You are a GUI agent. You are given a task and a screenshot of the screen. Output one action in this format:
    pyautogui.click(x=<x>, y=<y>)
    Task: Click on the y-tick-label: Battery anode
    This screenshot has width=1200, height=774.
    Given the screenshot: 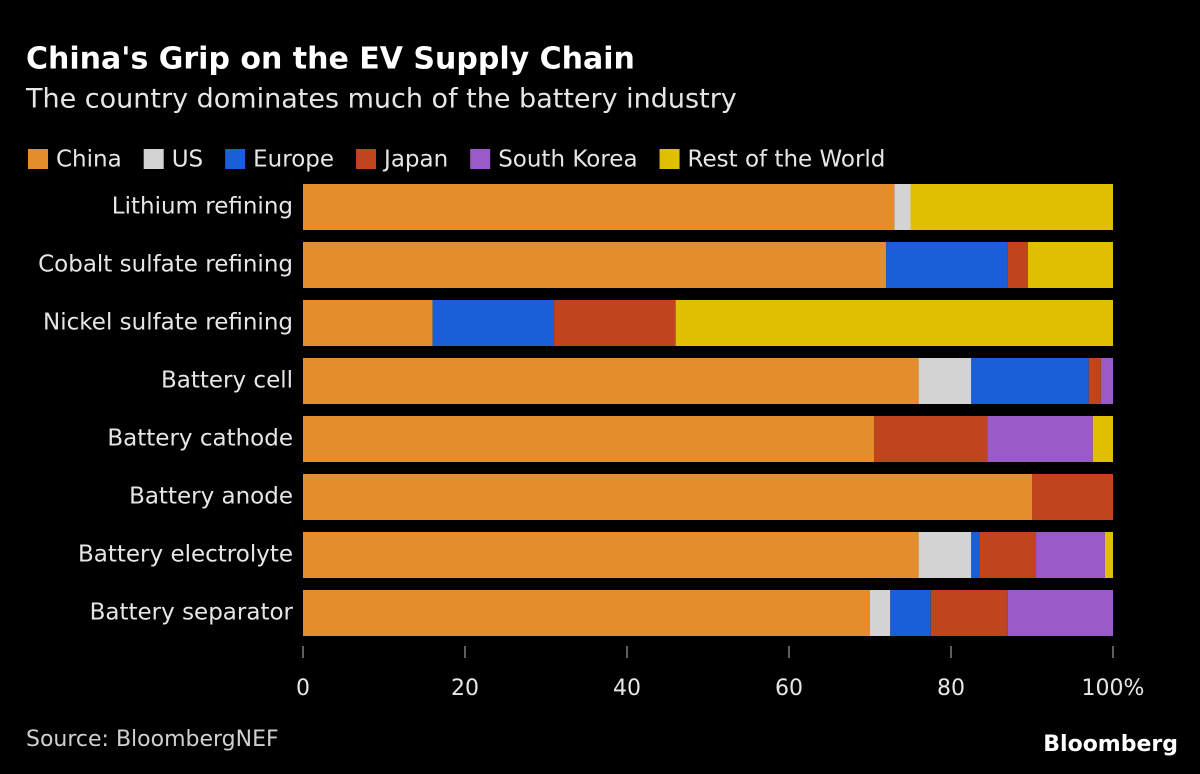 What is the action you would take?
    pyautogui.click(x=211, y=497)
    